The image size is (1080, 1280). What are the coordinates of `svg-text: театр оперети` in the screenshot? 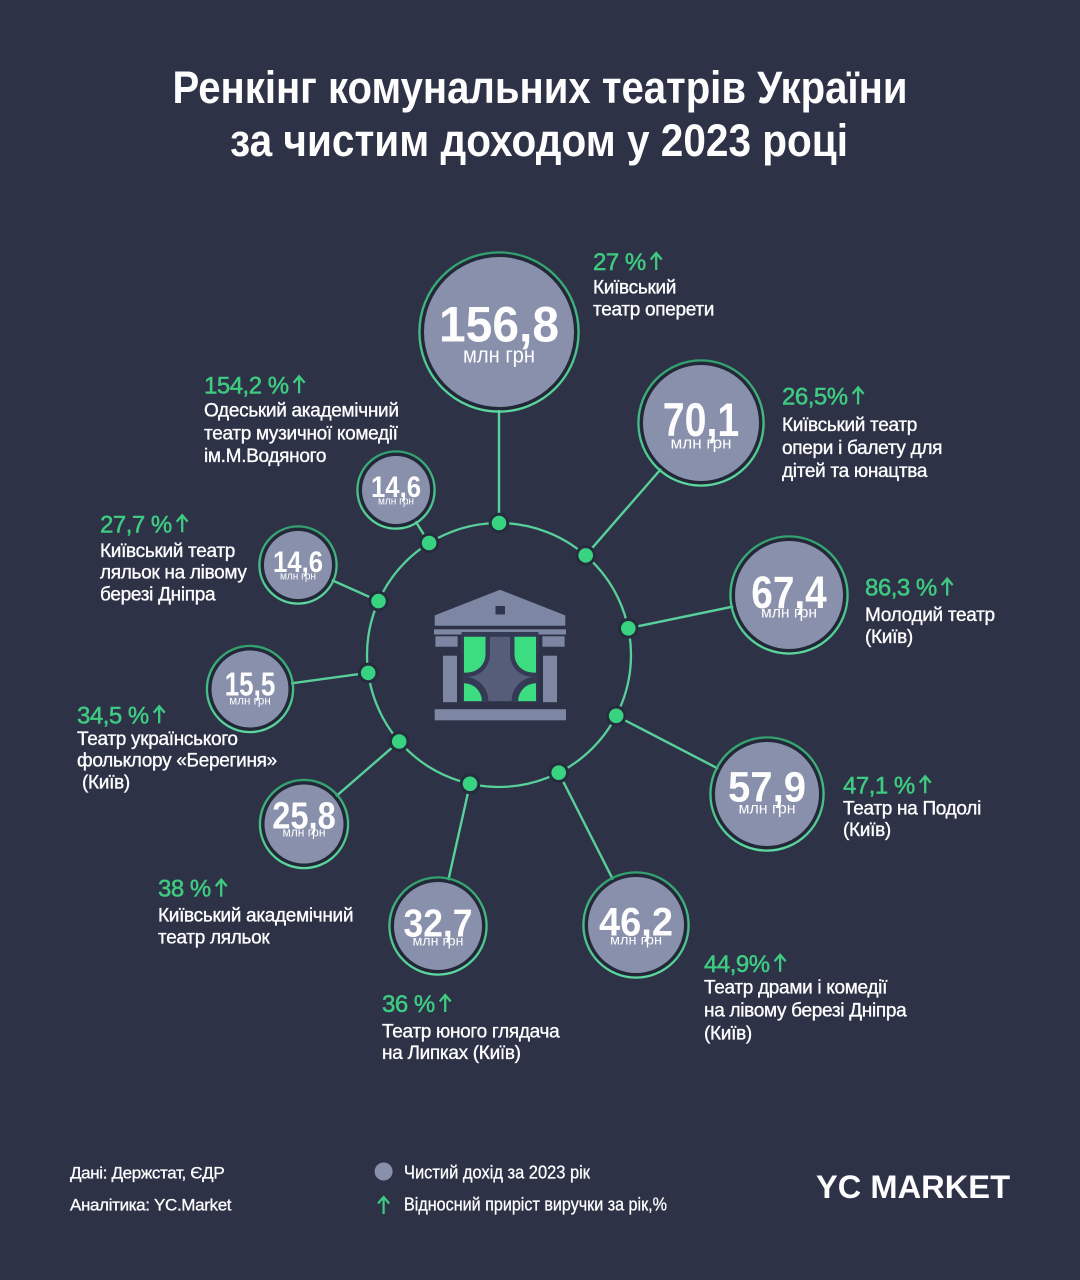 It's located at (653, 309).